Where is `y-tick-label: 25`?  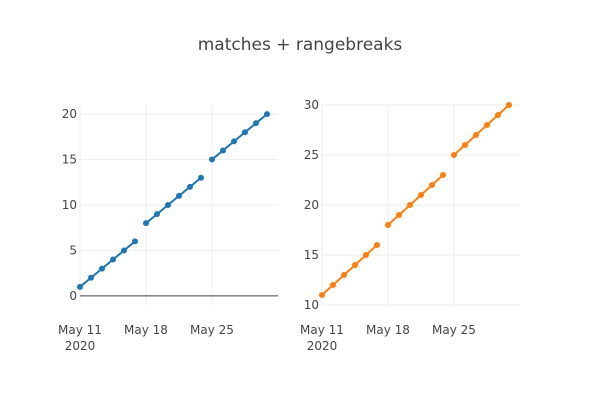 y-tick-label: 25 is located at coordinates (311, 155).